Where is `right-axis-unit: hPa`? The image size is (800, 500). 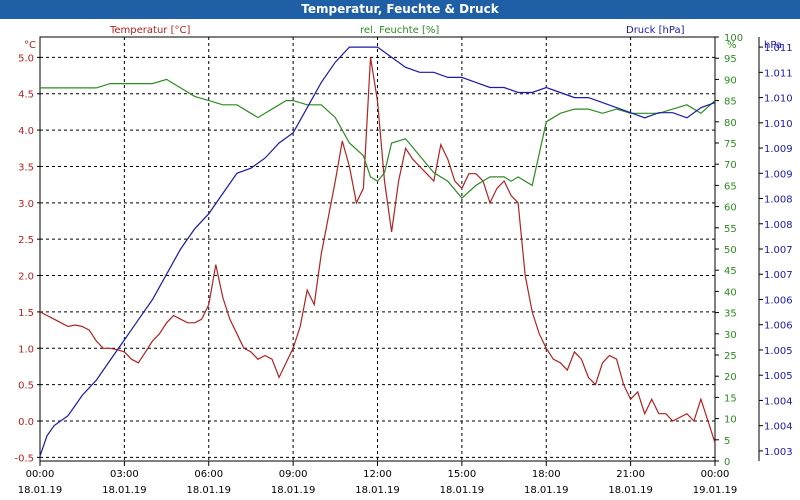 right-axis-unit: hPa is located at coordinates (773, 45).